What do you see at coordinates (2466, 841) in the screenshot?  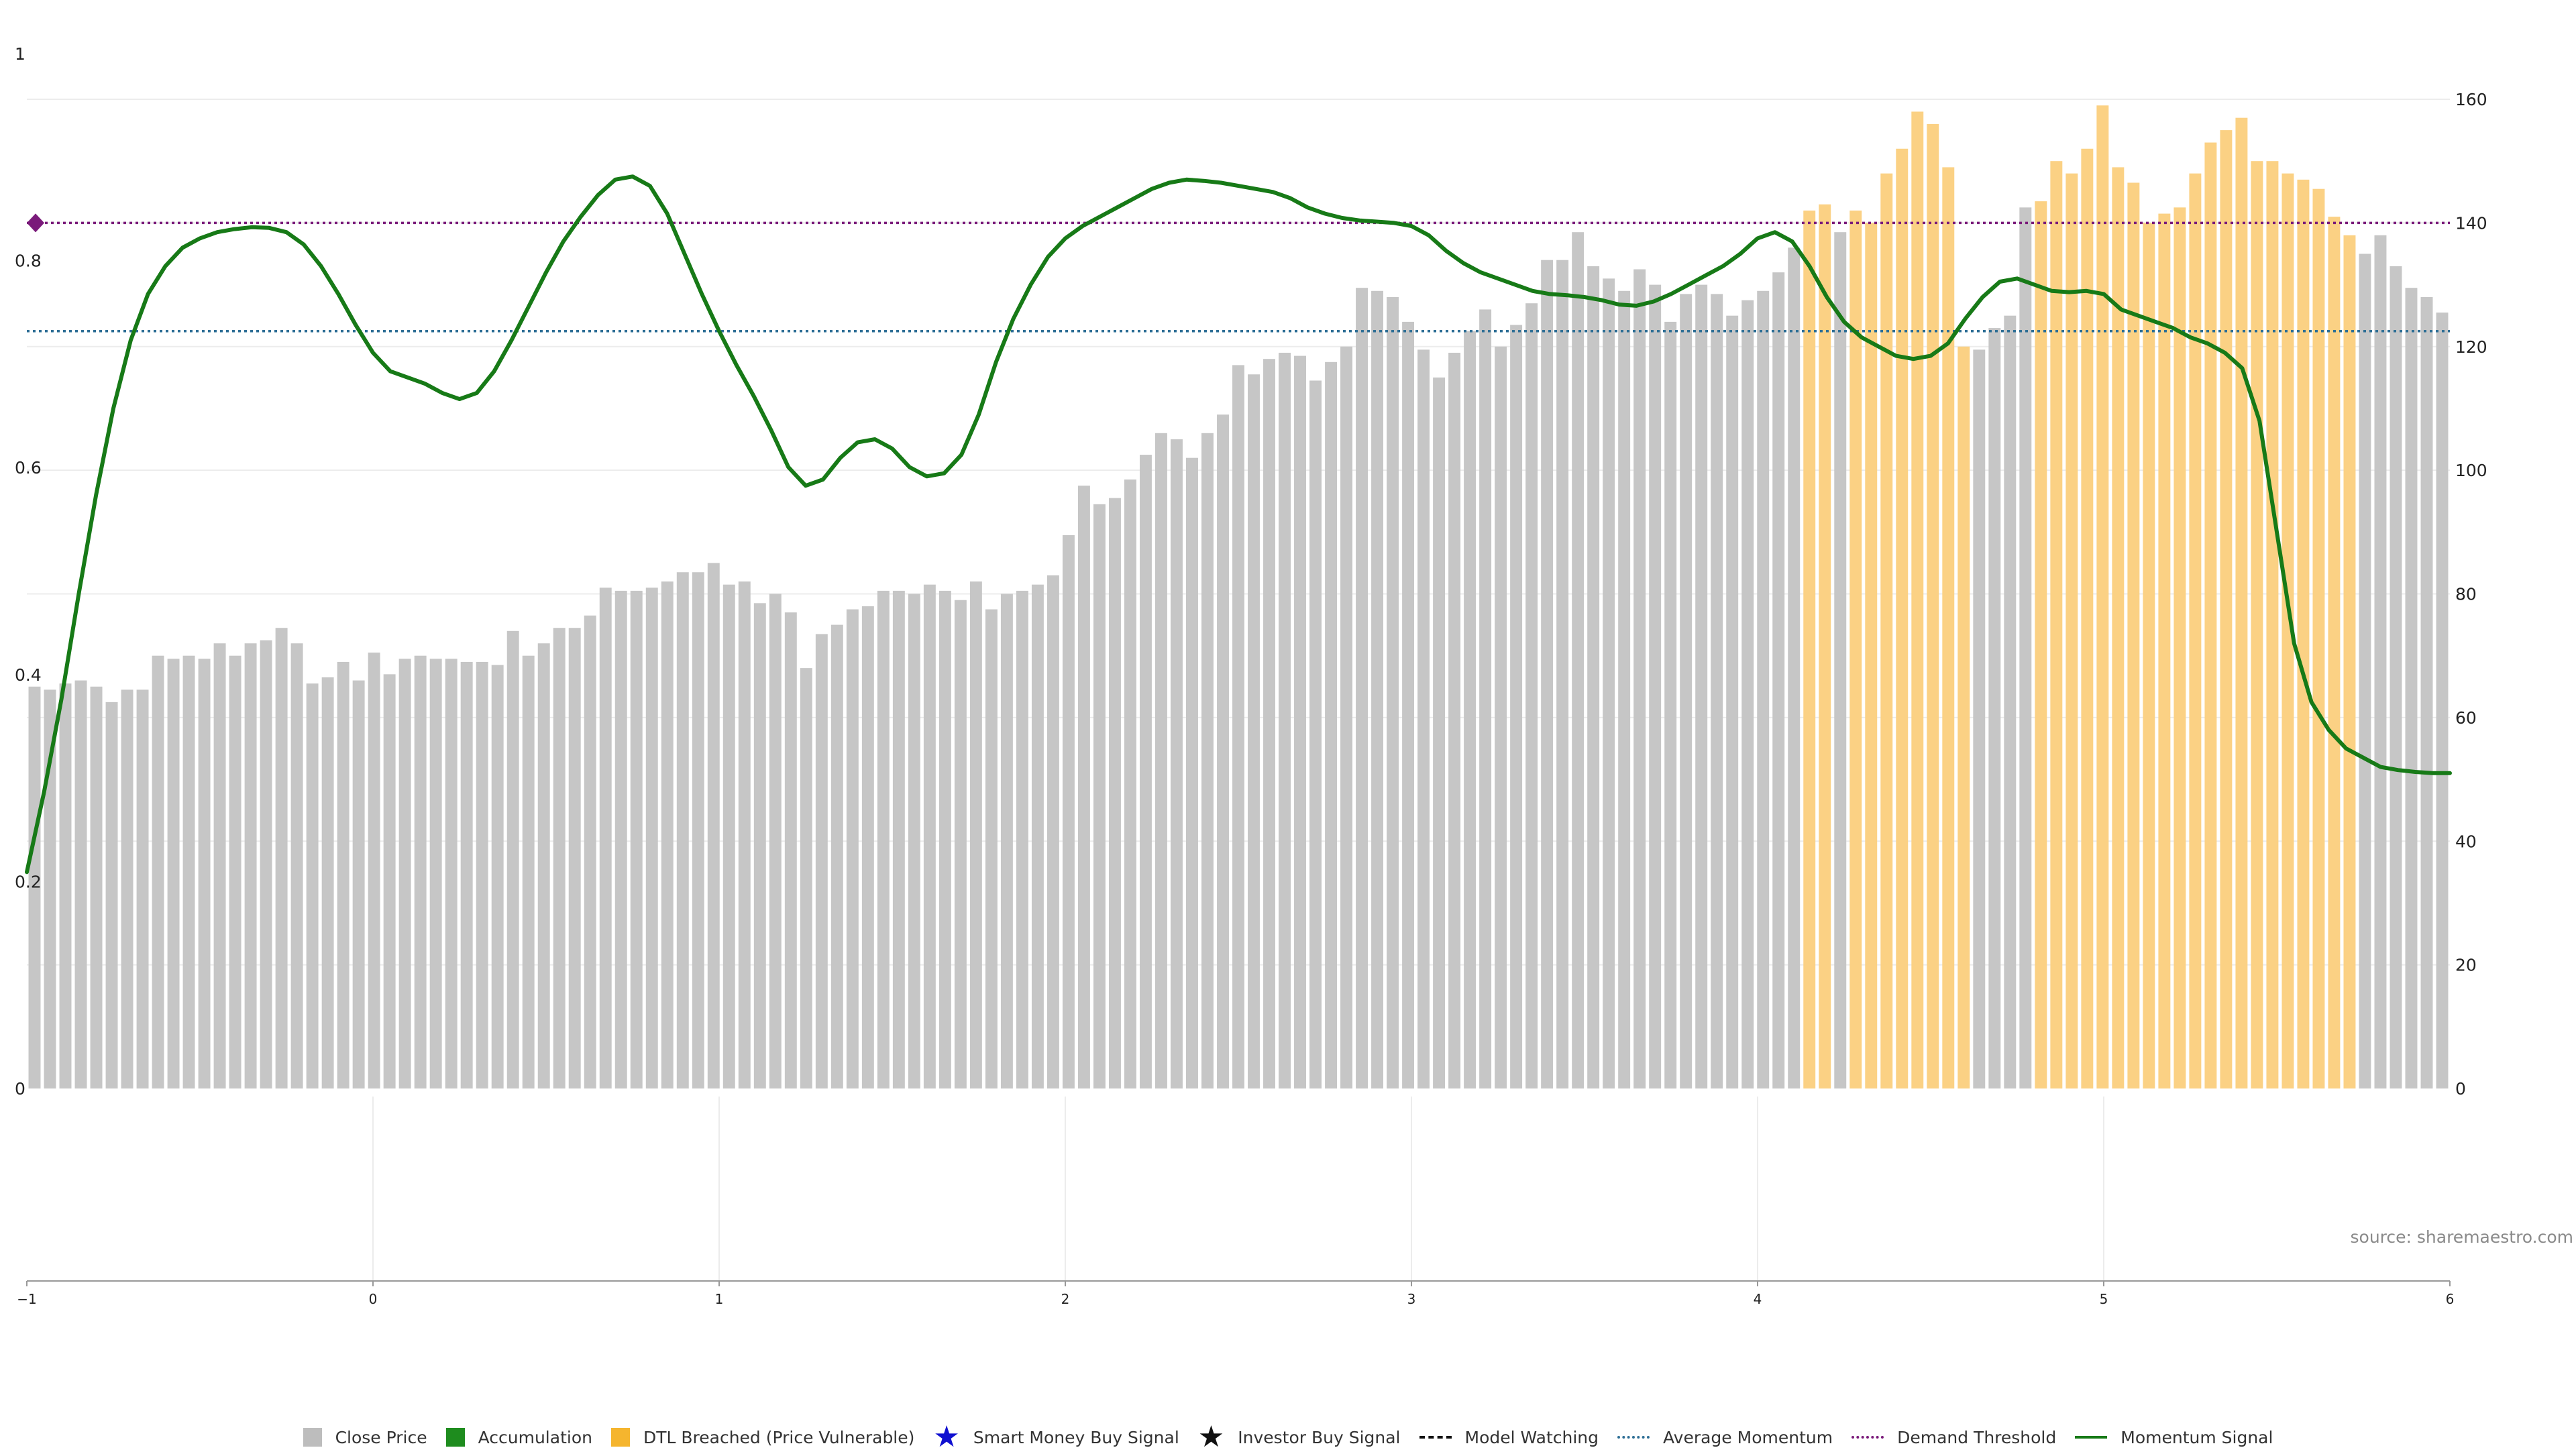 I see `right-tick-label: 40` at bounding box center [2466, 841].